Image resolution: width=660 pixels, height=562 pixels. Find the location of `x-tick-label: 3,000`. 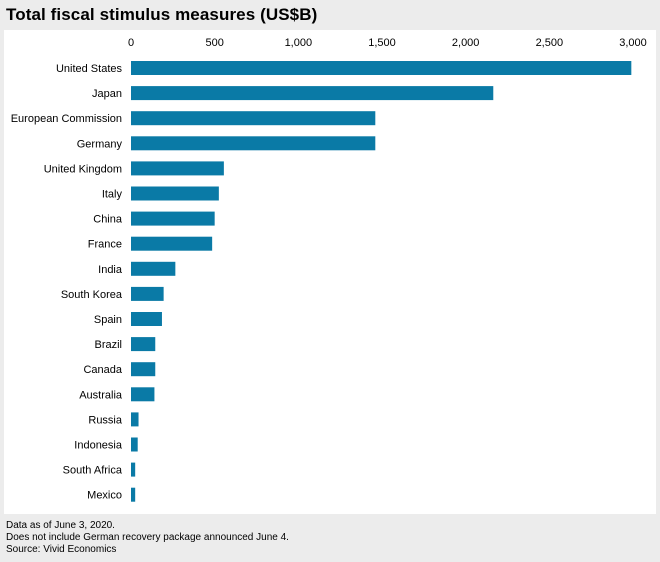

x-tick-label: 3,000 is located at coordinates (633, 43).